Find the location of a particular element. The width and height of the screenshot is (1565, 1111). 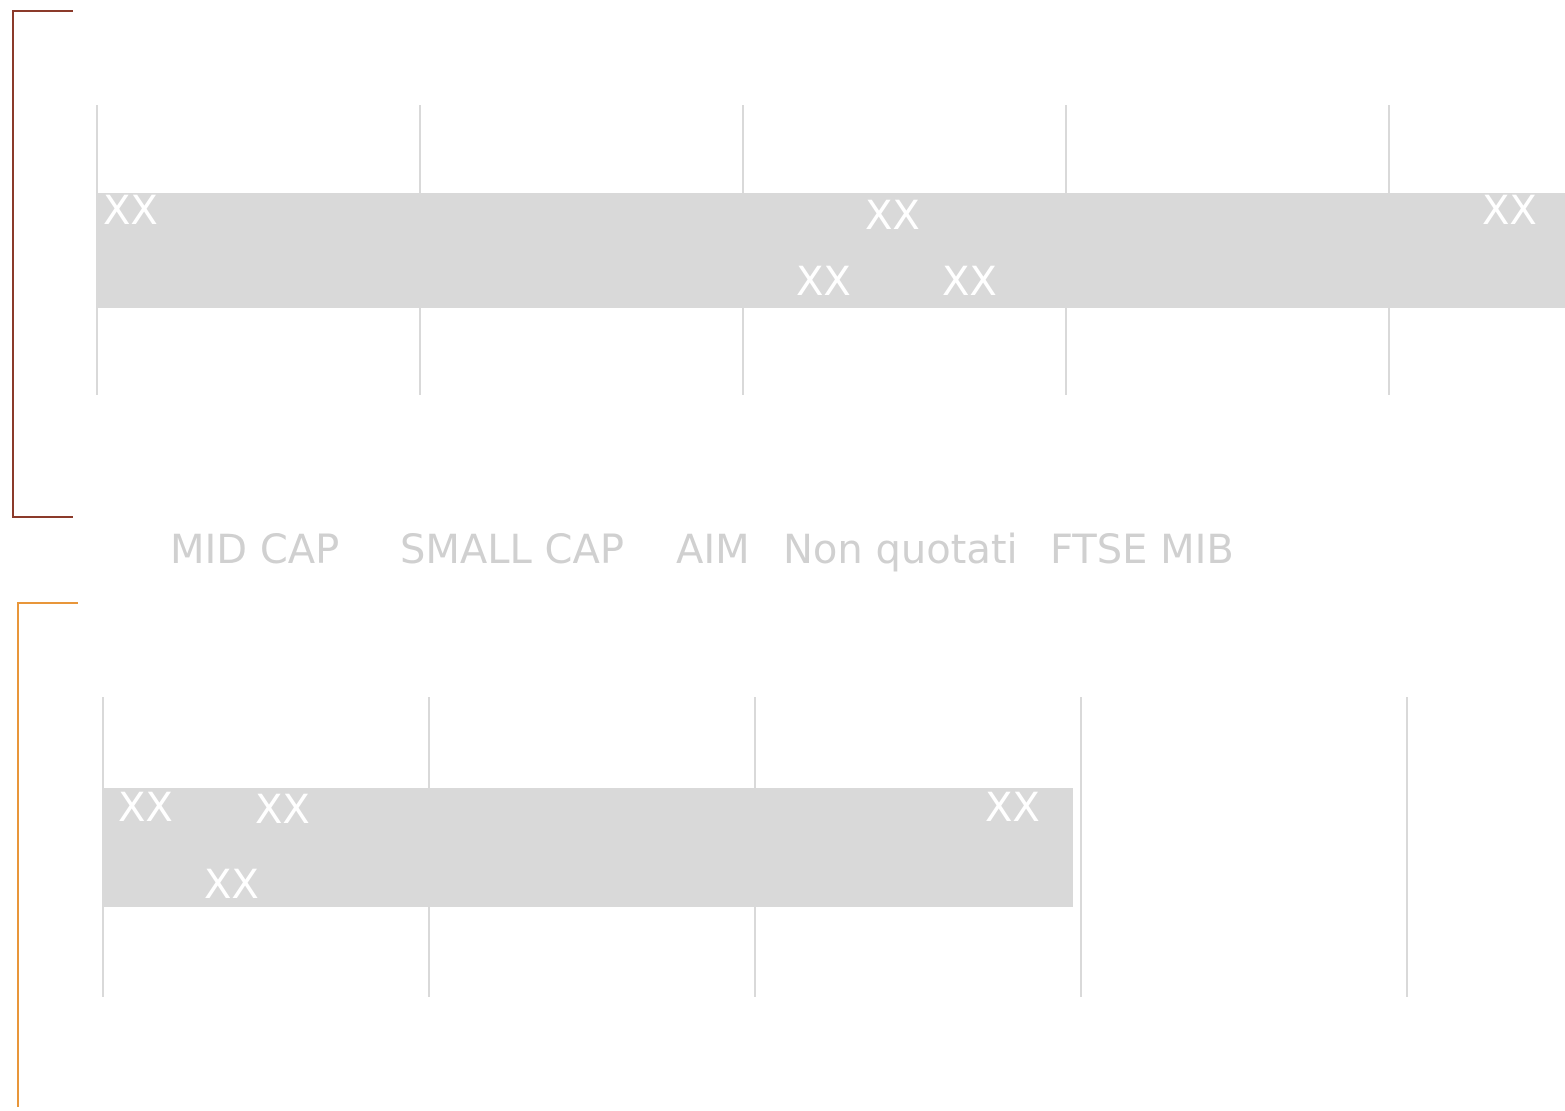

legend-item: Non quotati is located at coordinates (900, 550).